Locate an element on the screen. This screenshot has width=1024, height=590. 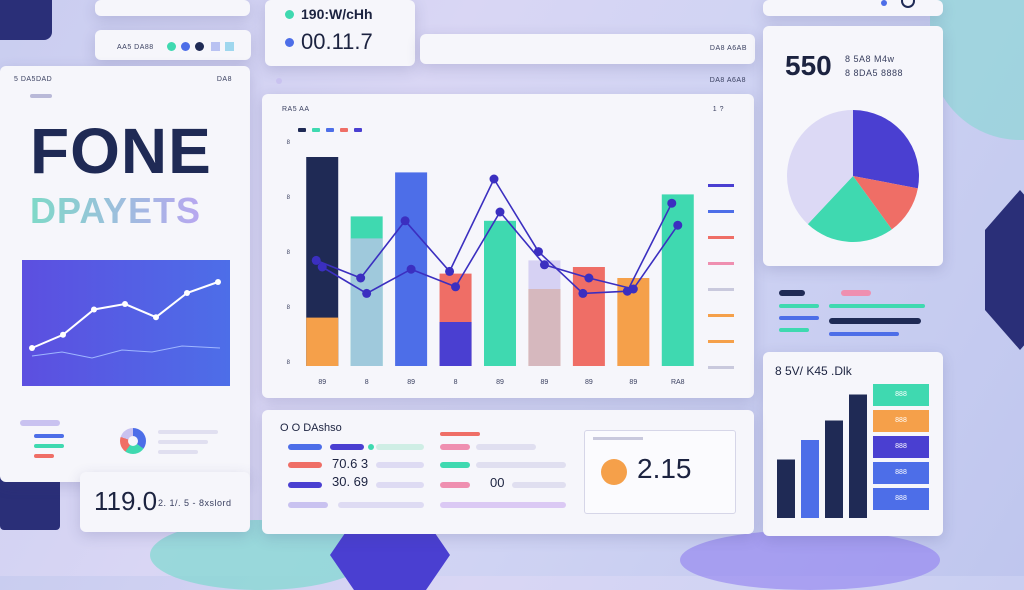
bm-row3-pill-b is located at coordinates (400, 485).